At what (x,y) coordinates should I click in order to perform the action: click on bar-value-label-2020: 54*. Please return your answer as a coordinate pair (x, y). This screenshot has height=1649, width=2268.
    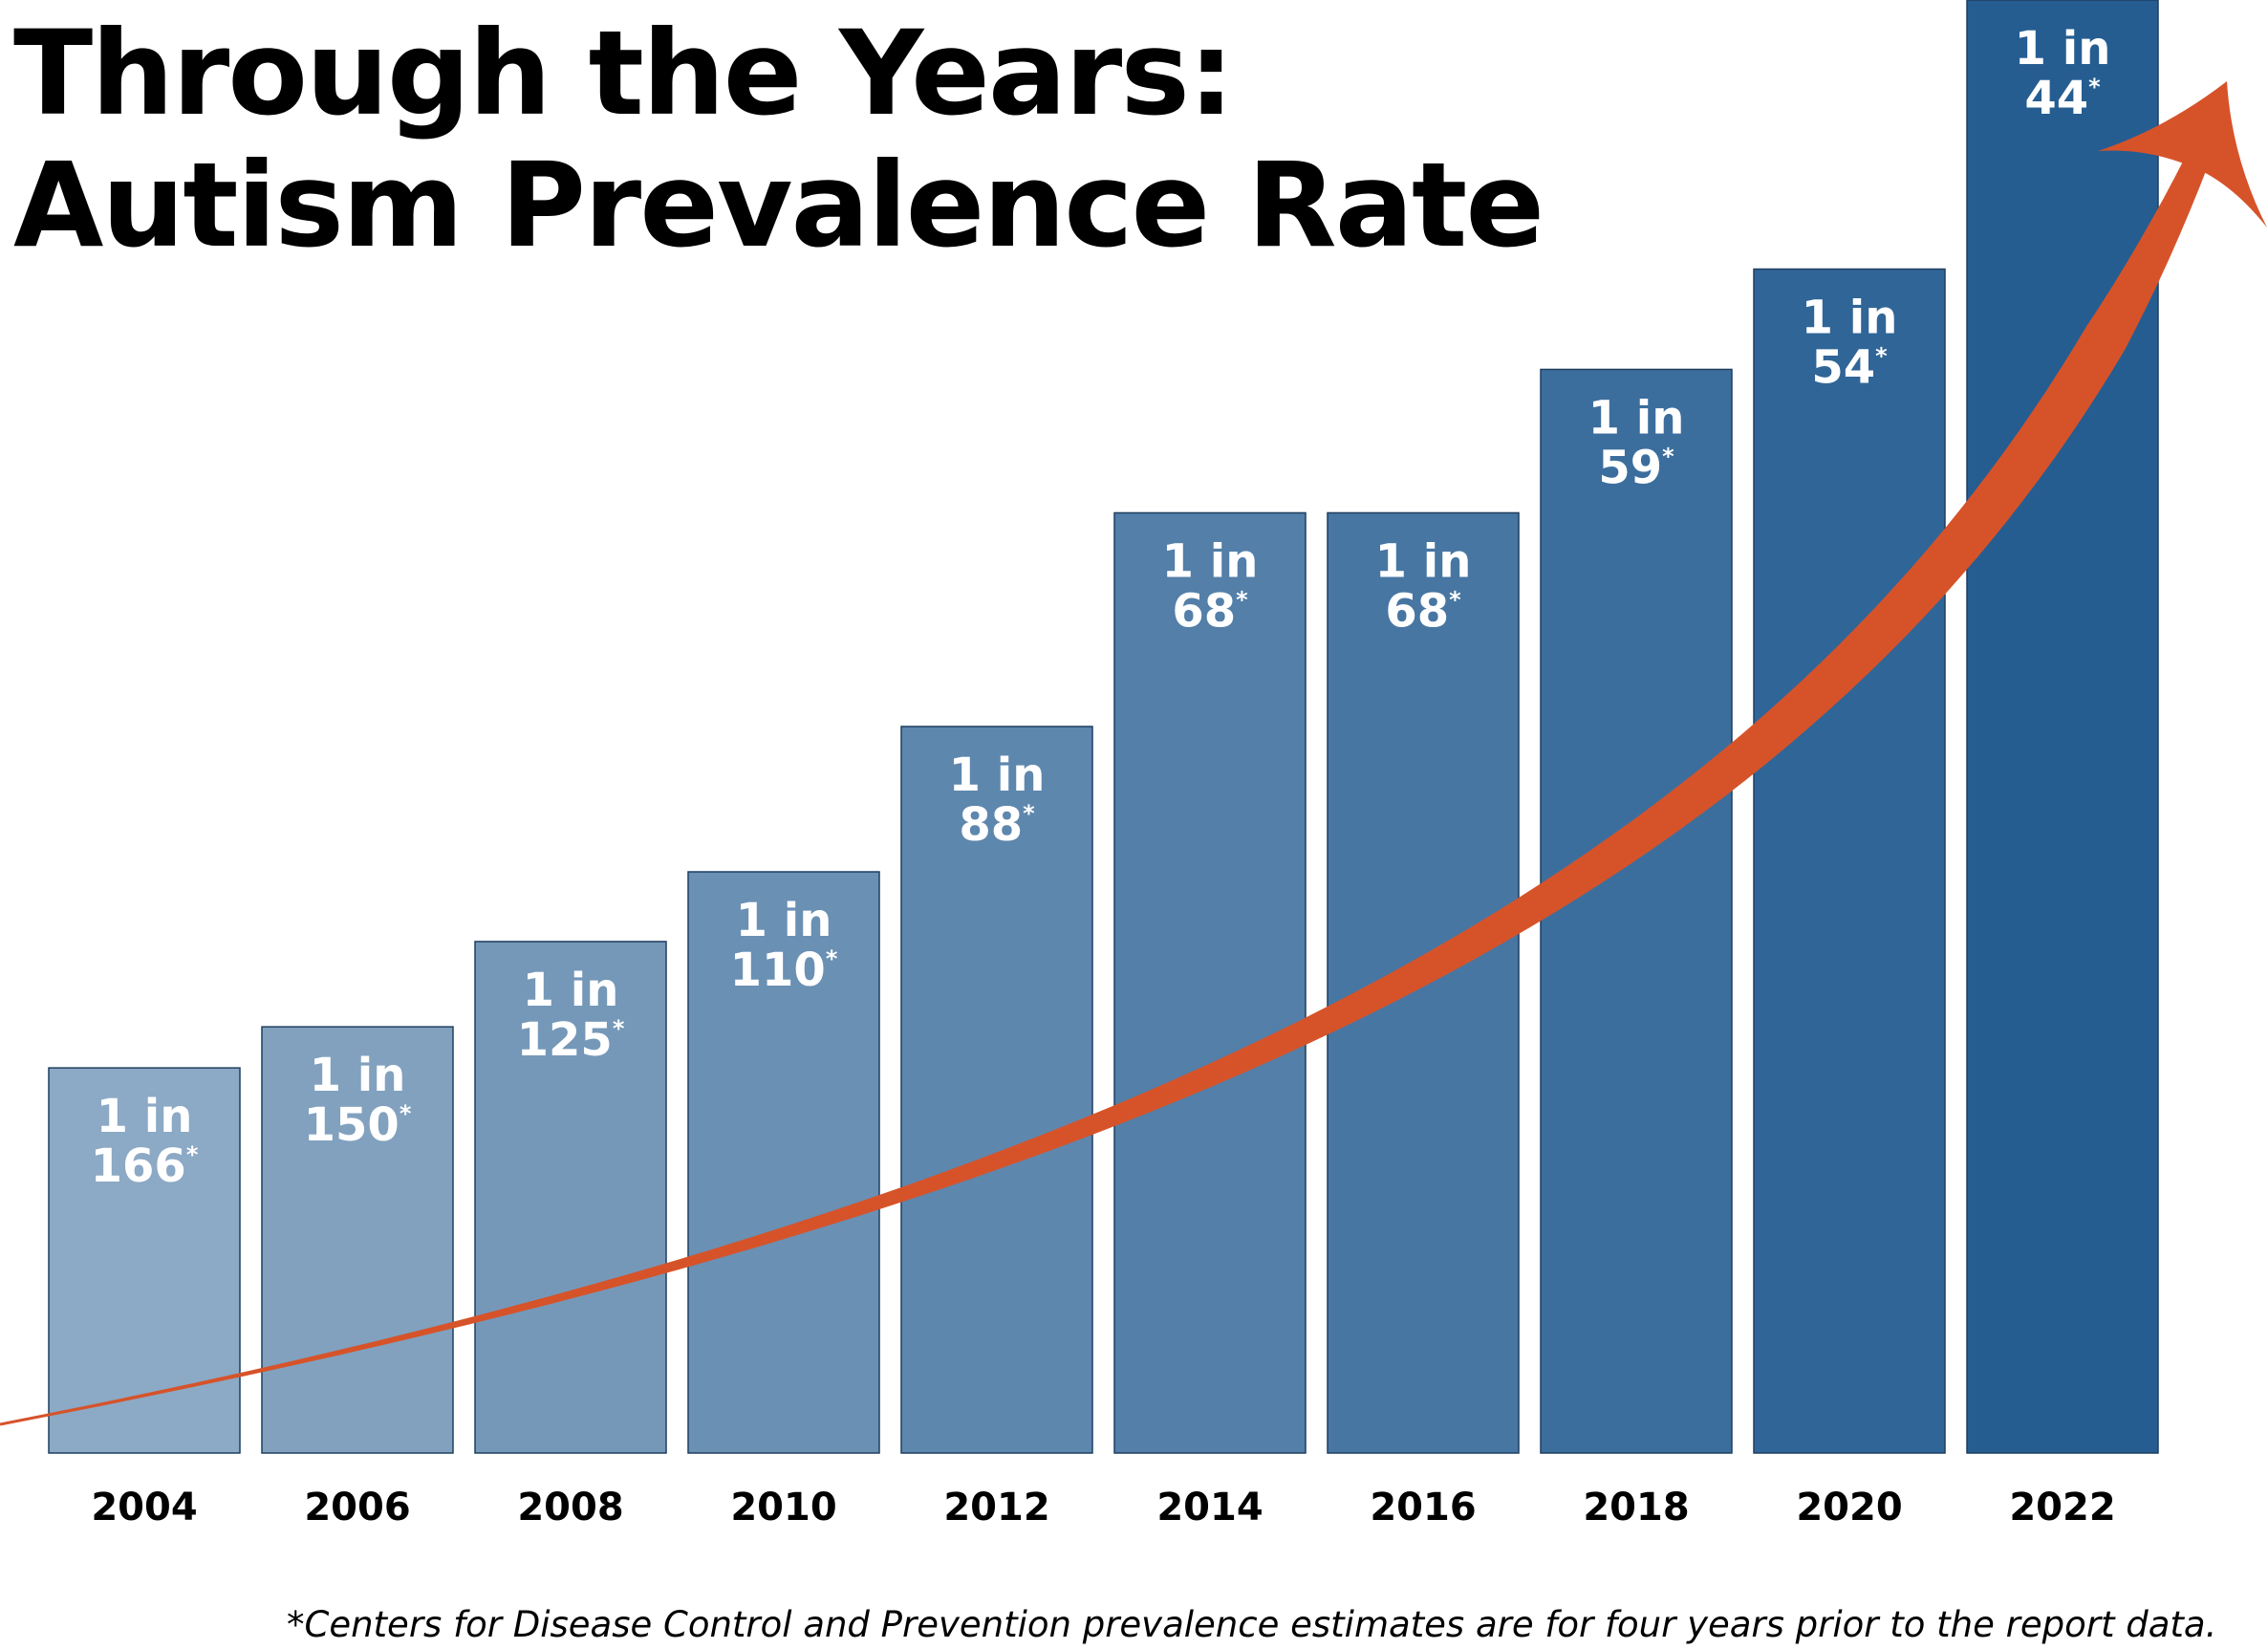
    Looking at the image, I should click on (1849, 367).